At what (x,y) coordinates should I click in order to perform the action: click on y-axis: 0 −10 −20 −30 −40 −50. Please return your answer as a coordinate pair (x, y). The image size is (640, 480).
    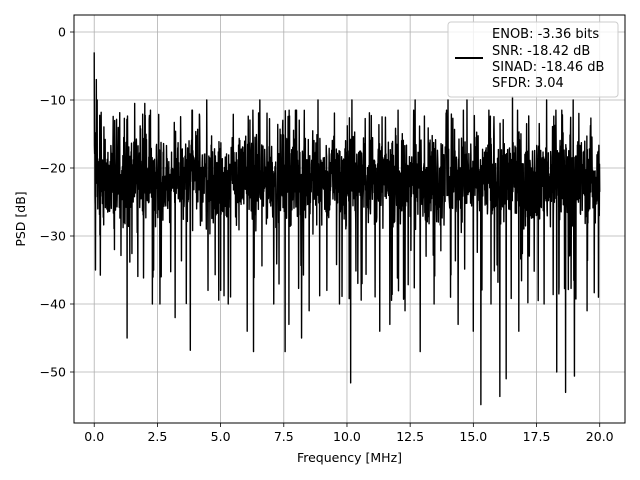
    Looking at the image, I should click on (57, 202).